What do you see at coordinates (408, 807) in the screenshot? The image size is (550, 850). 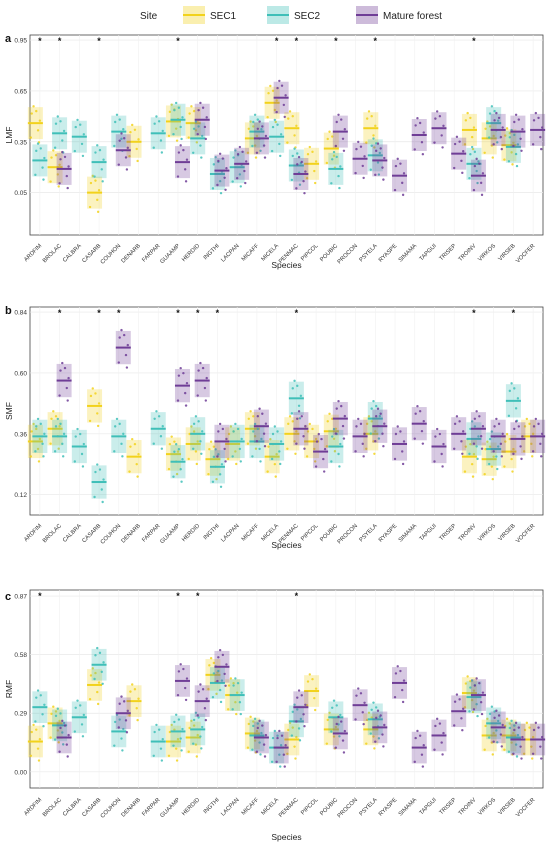 I see `x-tick-label: SIMAMA` at bounding box center [408, 807].